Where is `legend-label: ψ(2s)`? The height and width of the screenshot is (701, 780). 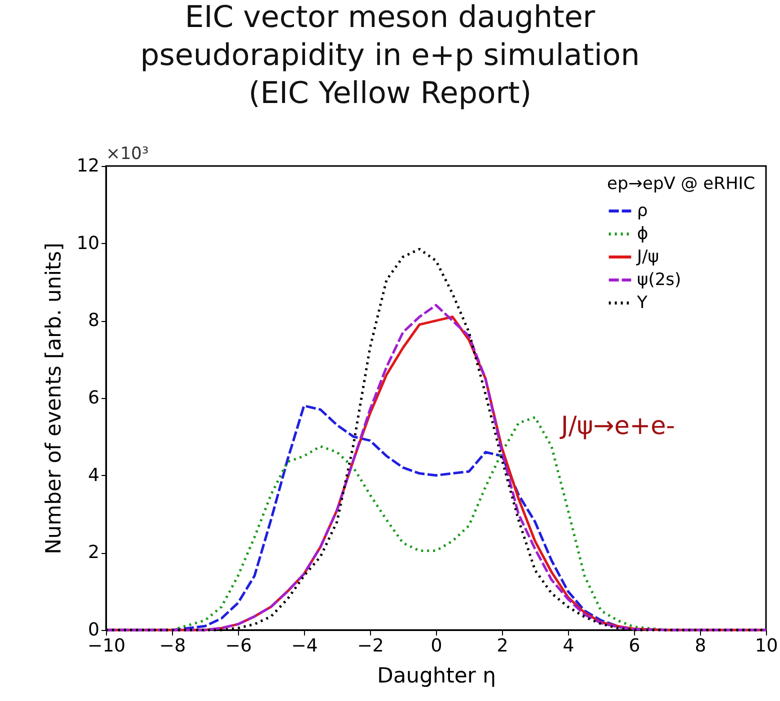 legend-label: ψ(2s) is located at coordinates (659, 280).